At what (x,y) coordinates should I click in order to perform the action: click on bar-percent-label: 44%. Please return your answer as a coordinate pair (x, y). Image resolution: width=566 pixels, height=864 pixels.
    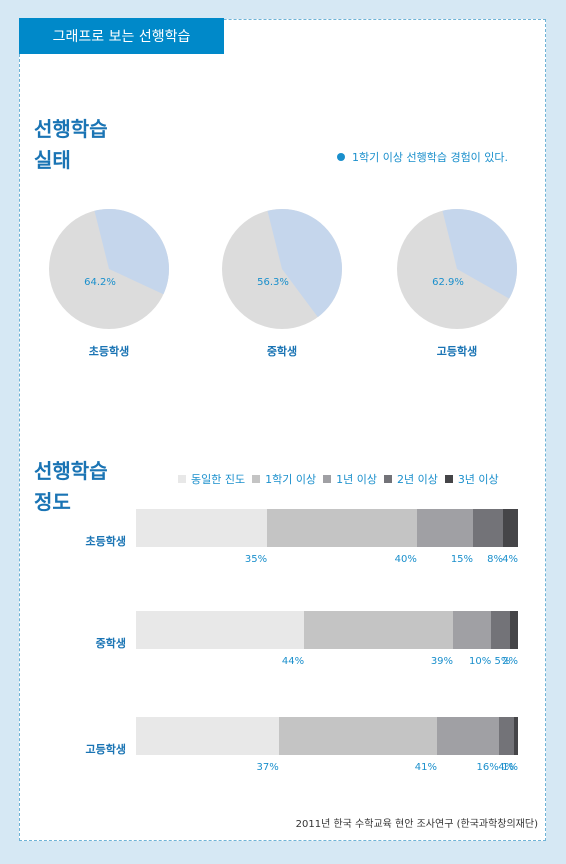
    Looking at the image, I should click on (293, 661).